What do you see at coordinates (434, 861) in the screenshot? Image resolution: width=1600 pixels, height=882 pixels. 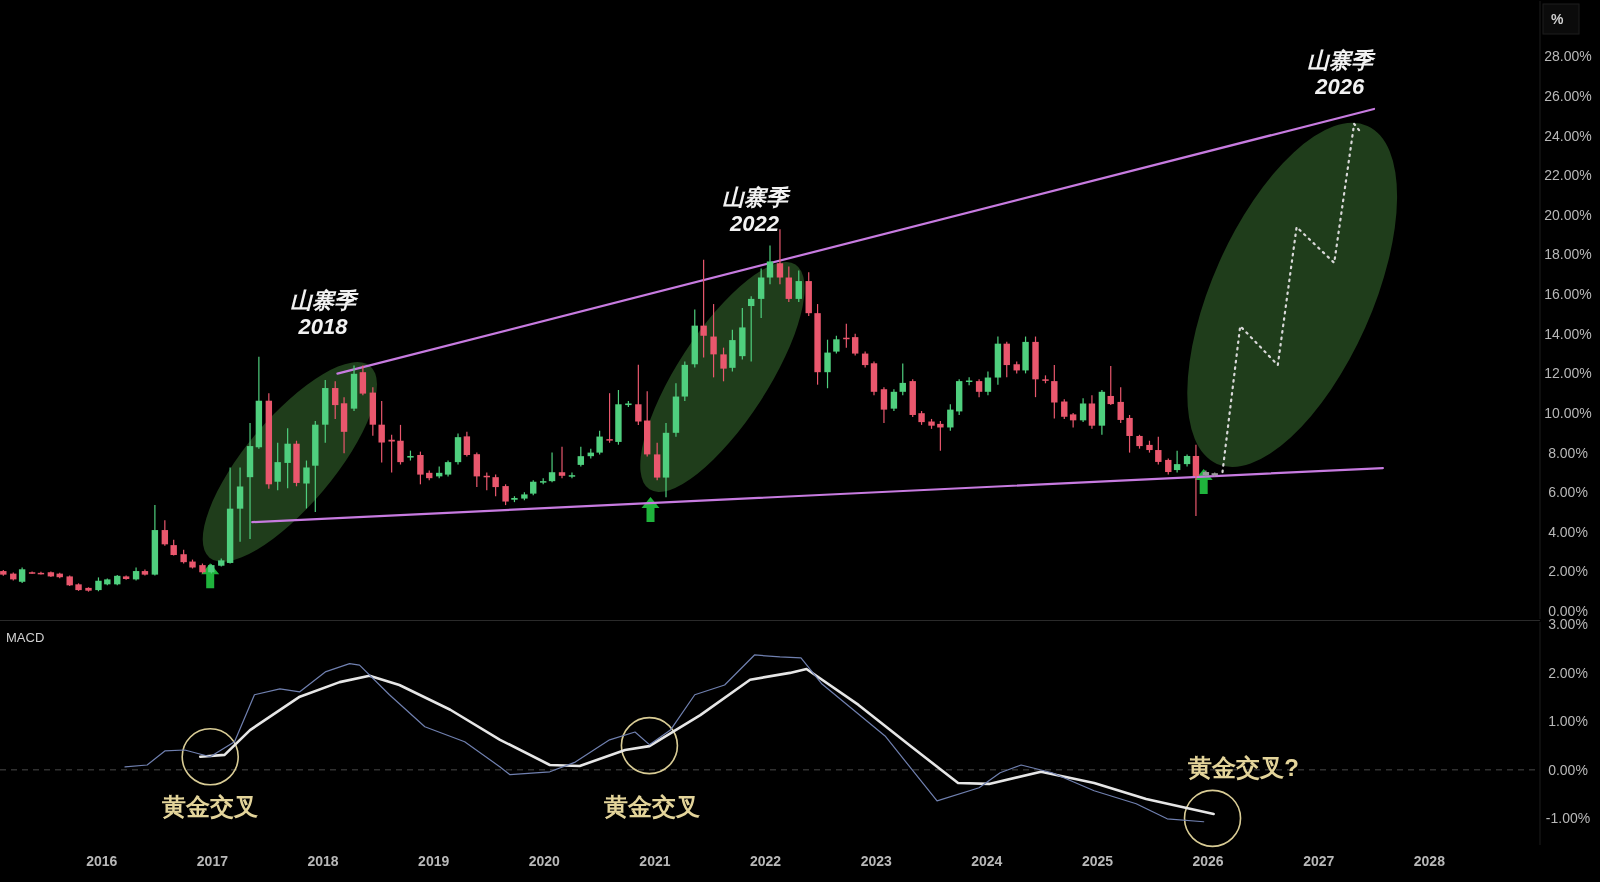 I see `x-tick-label: 2019` at bounding box center [434, 861].